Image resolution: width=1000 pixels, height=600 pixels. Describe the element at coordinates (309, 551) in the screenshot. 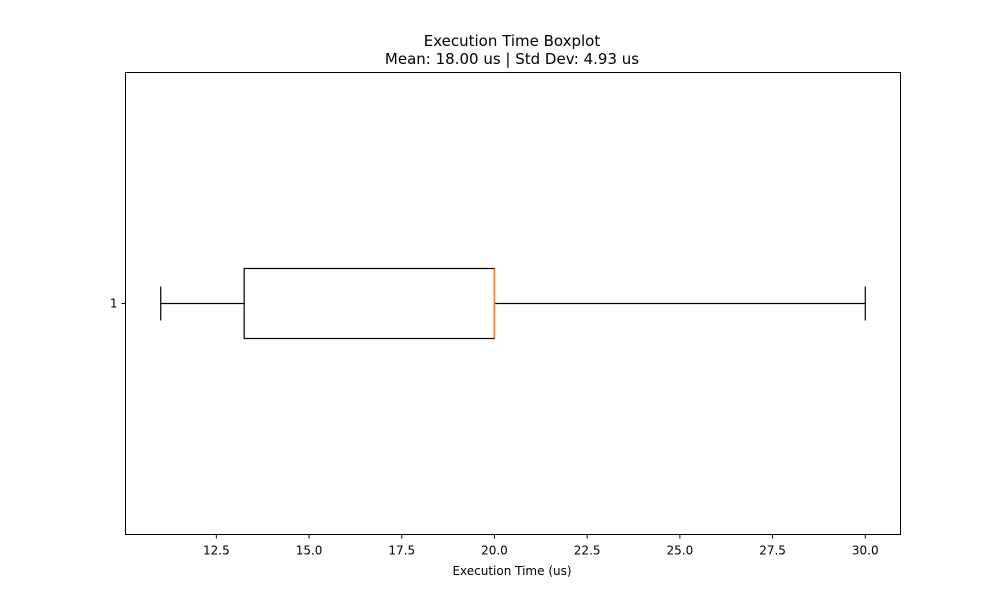

I see `x-tick-label: 15.0` at that location.